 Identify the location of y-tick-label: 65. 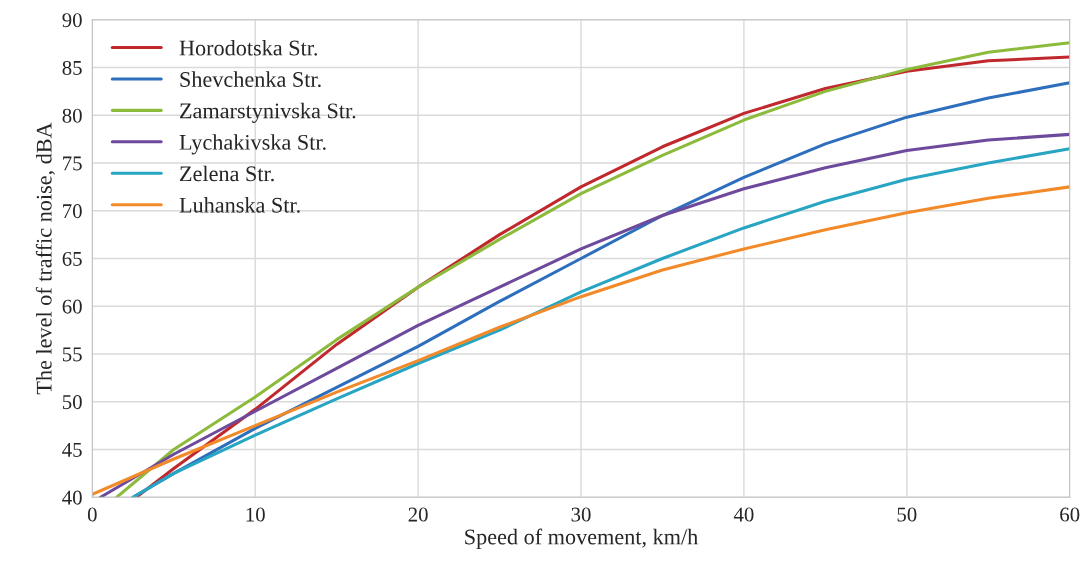
(72, 258).